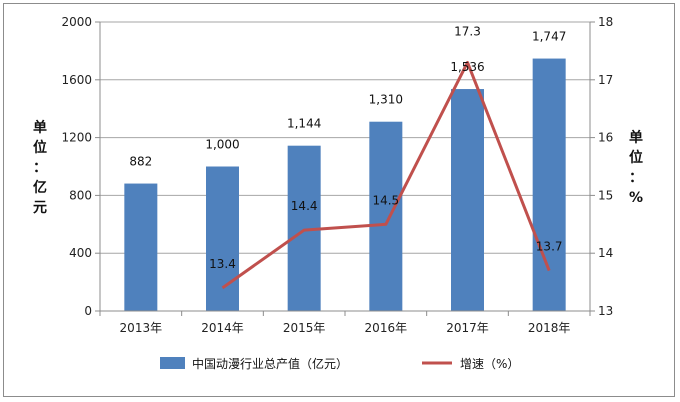 The height and width of the screenshot is (402, 680). I want to click on y-left-unit-label-char: ：, so click(40, 168).